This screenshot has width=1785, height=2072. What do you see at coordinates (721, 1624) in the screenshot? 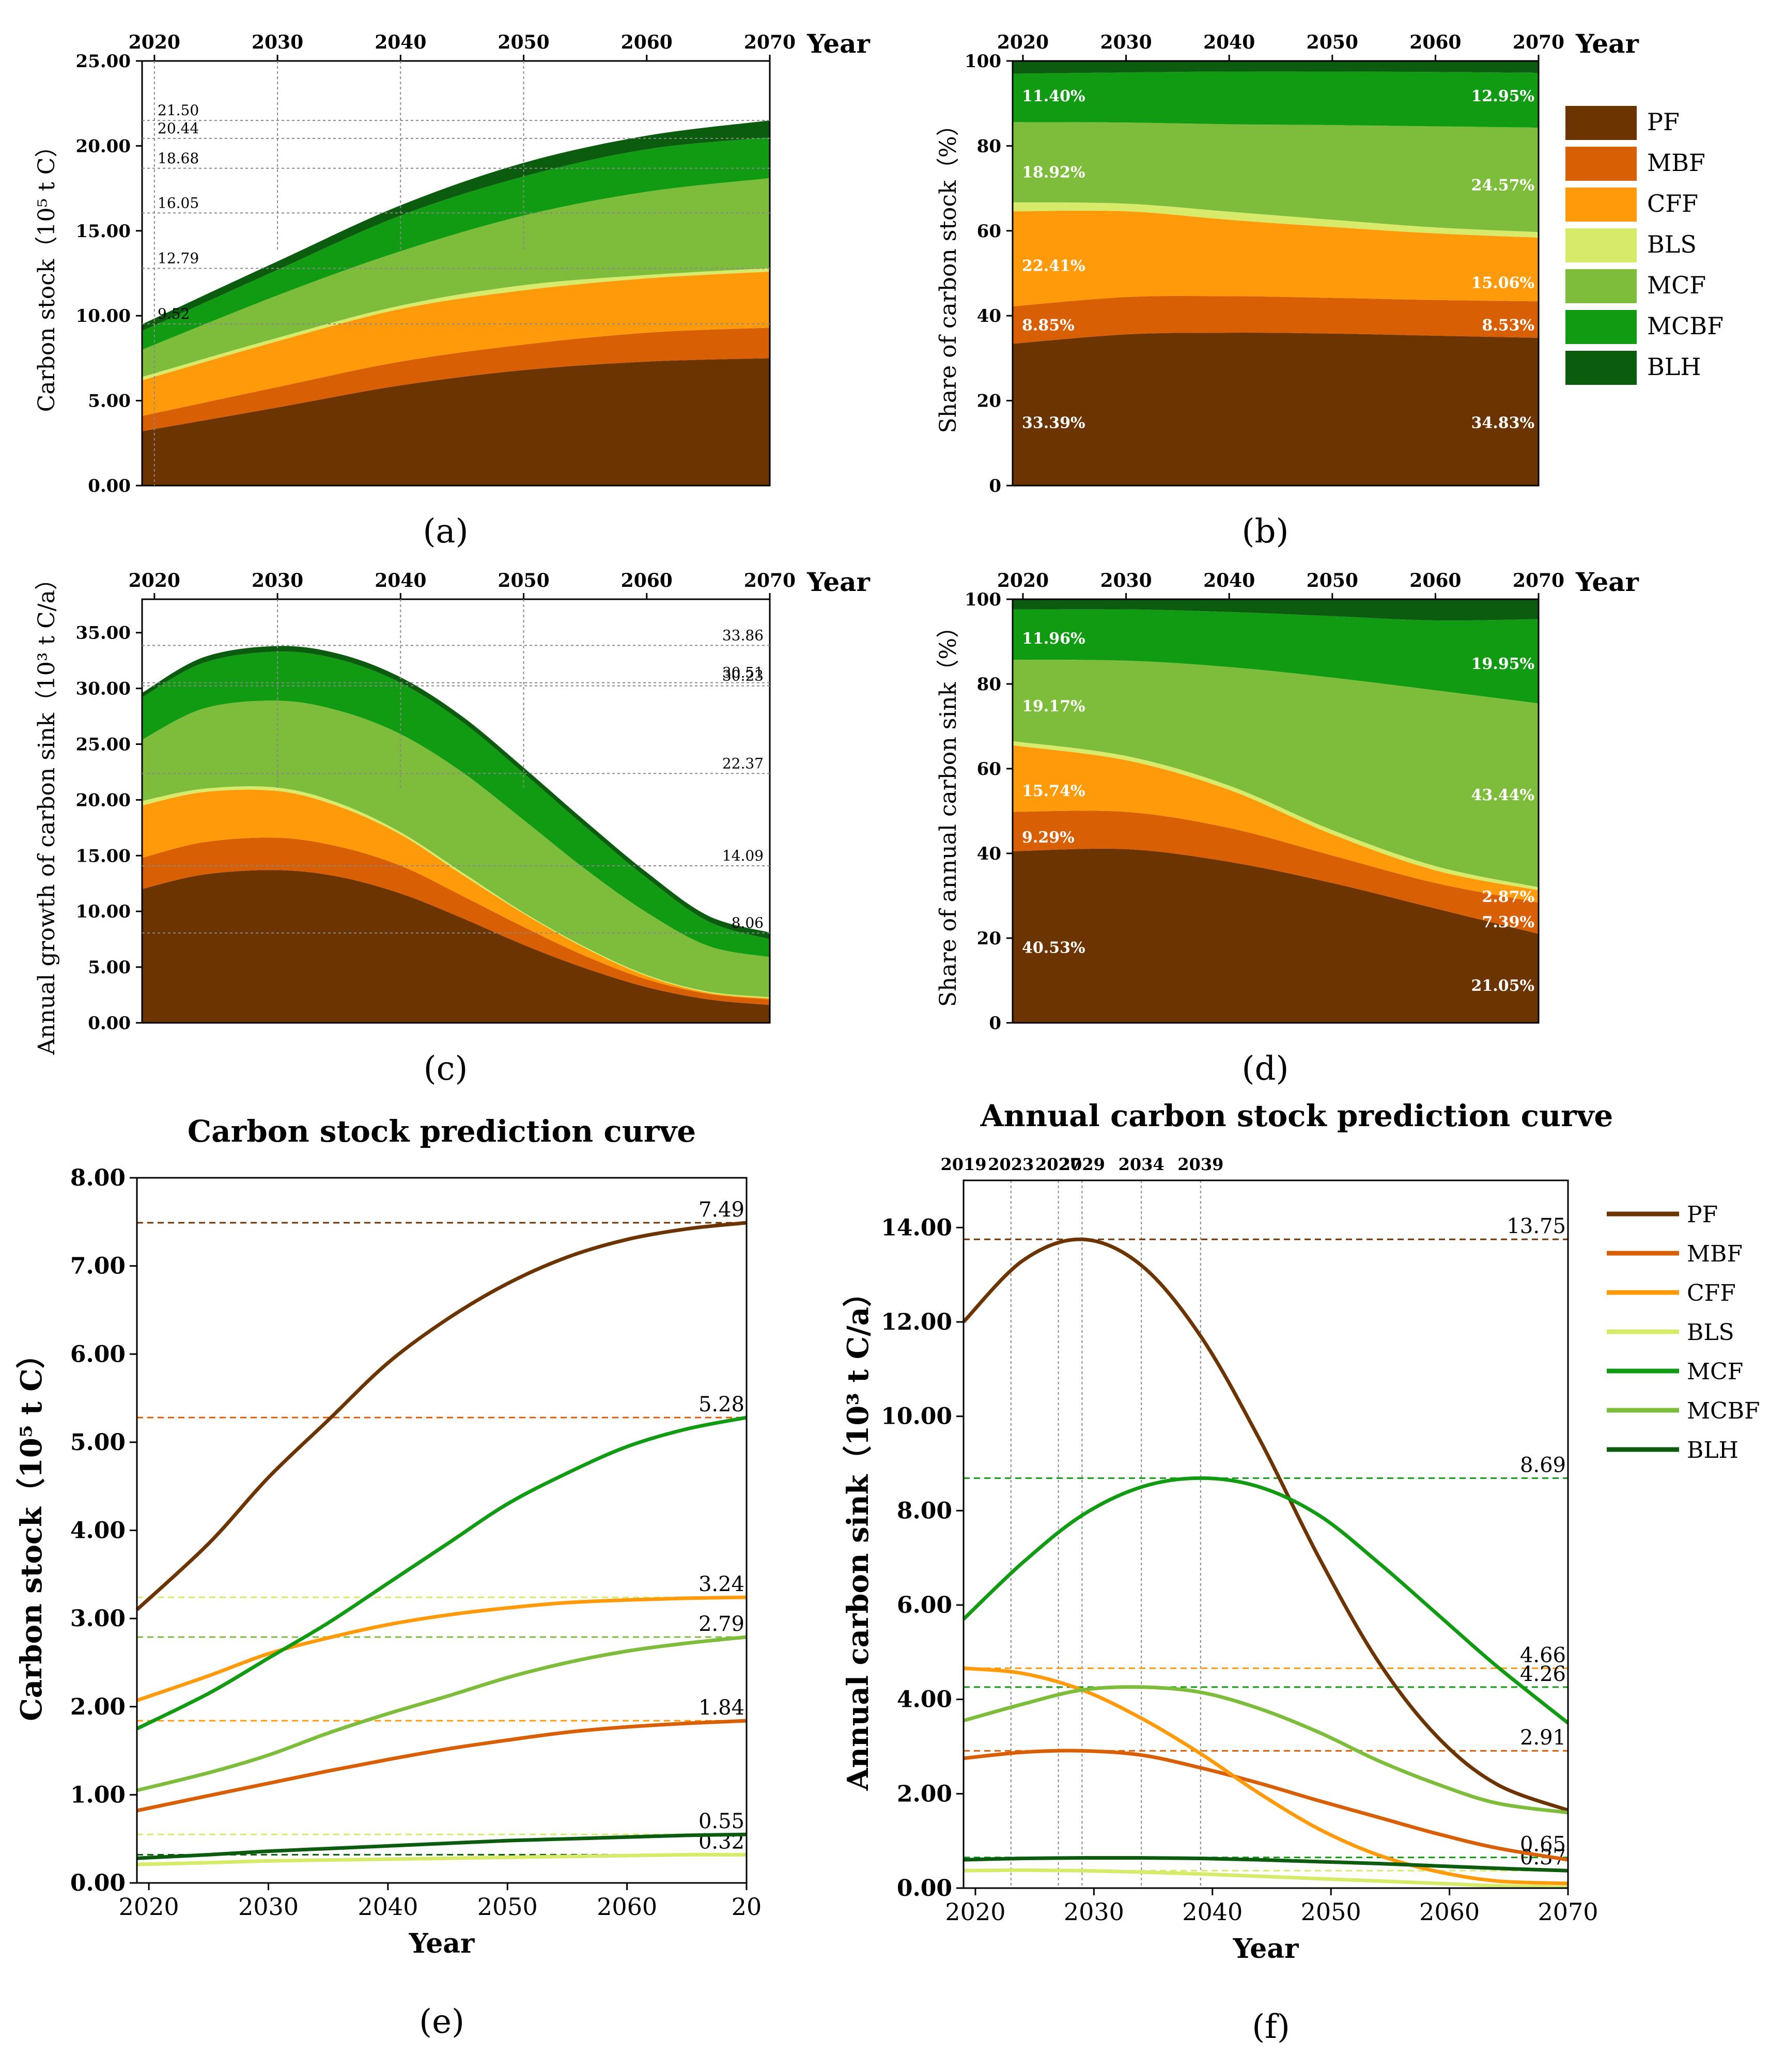
I see `reference-value: 2.79` at bounding box center [721, 1624].